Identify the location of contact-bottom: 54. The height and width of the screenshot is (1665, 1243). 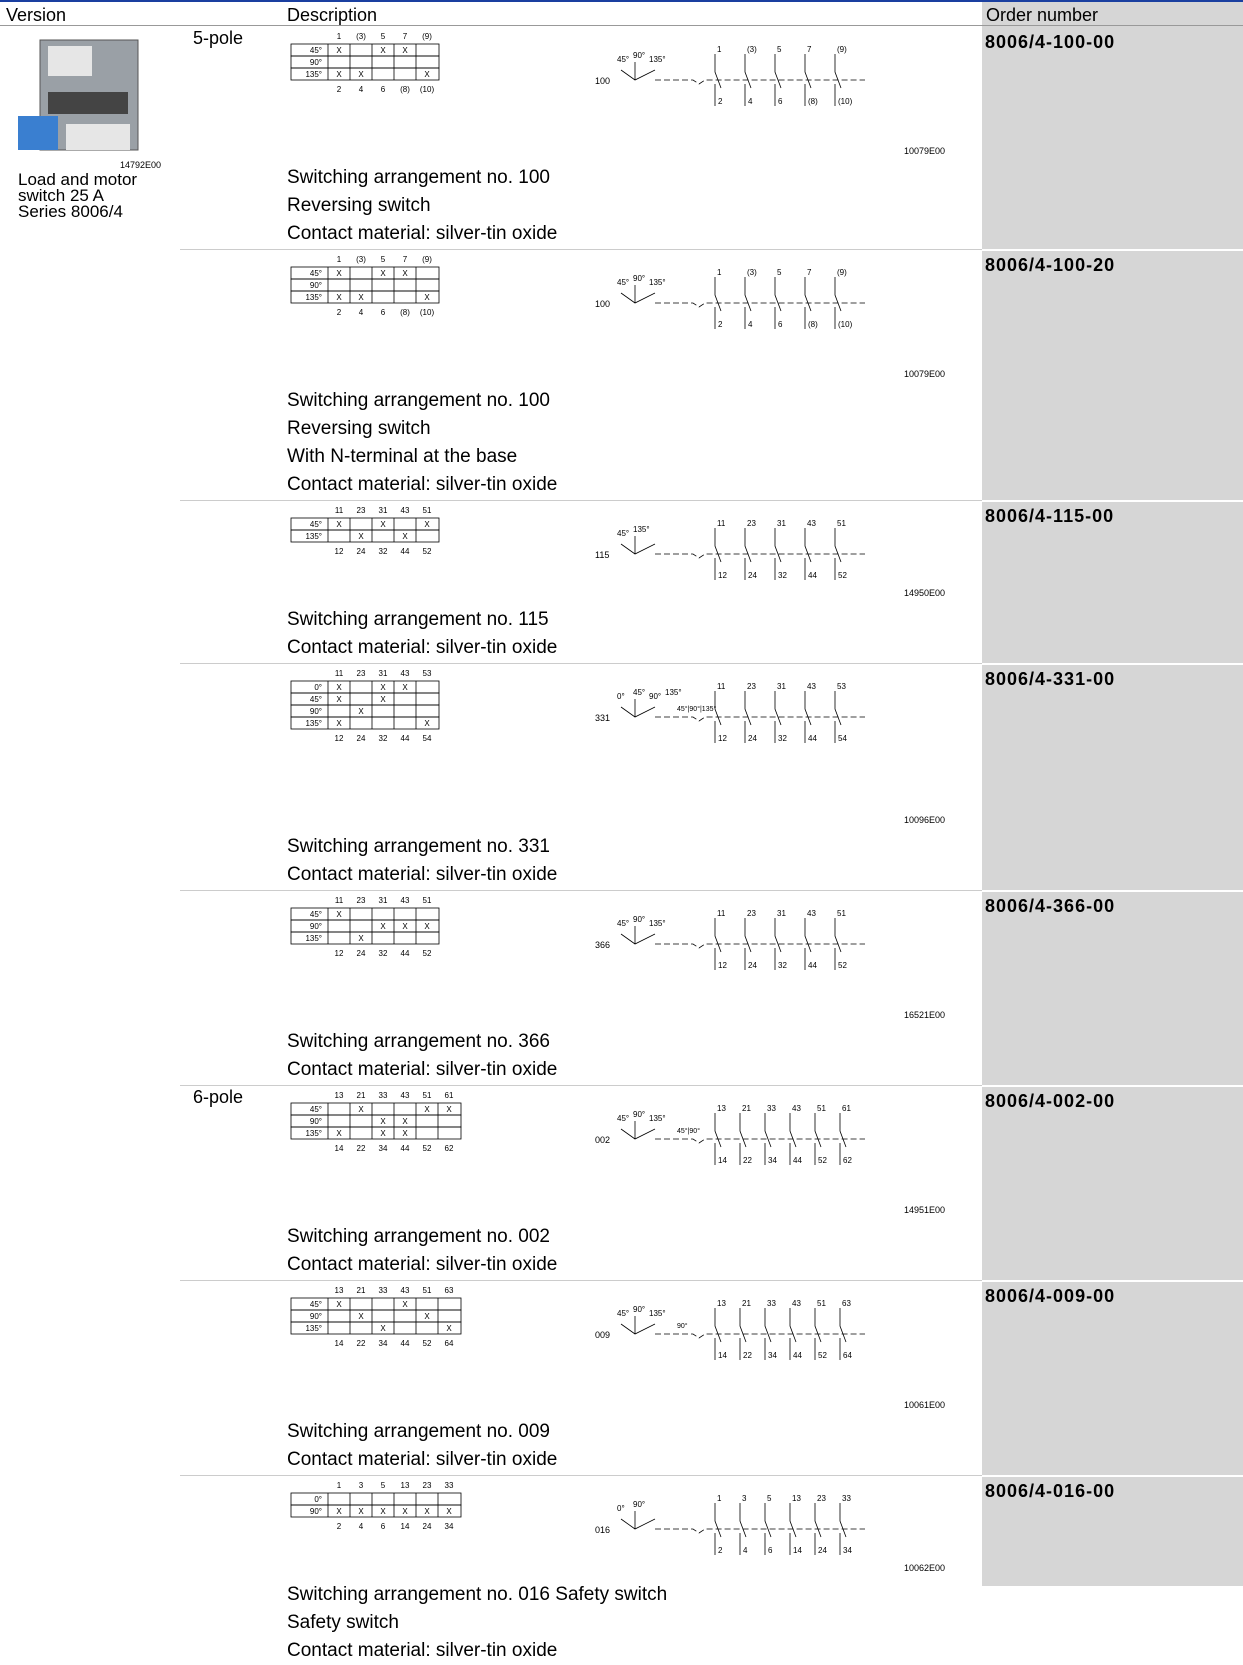
(427, 738).